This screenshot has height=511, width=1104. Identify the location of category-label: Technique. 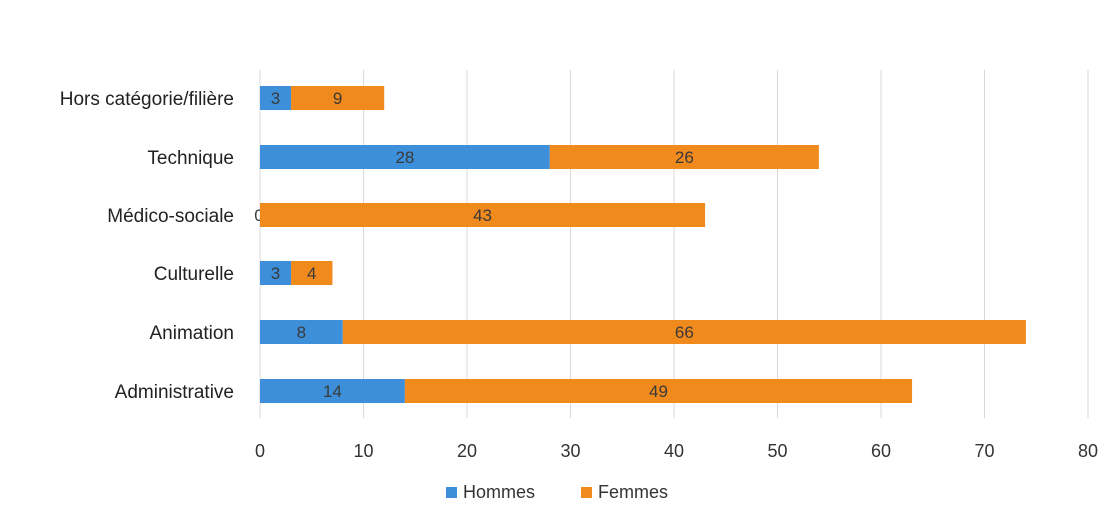
(190, 158).